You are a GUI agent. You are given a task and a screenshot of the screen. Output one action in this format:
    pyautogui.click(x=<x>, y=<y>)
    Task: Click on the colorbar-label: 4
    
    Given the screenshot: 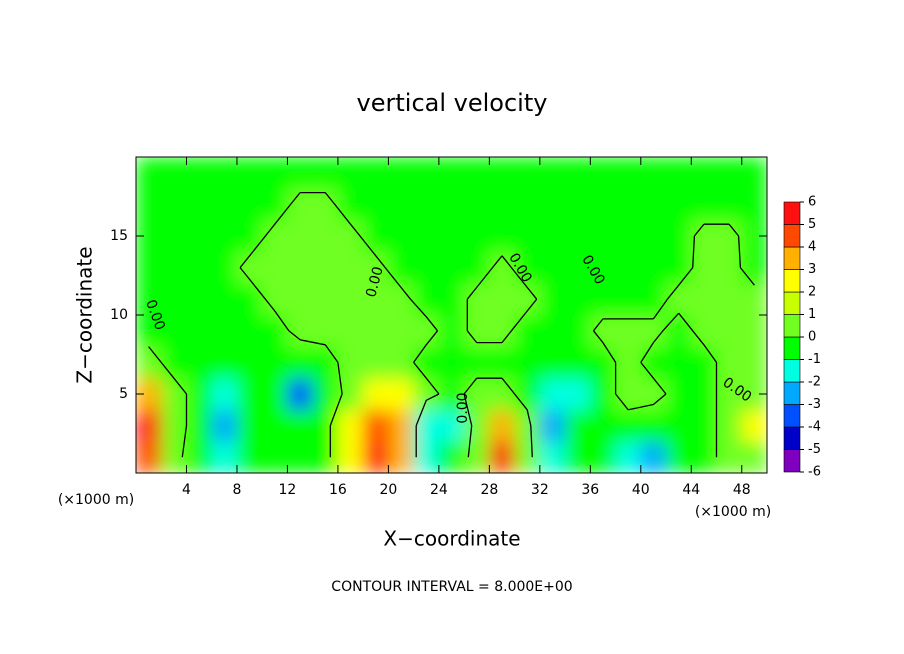 What is the action you would take?
    pyautogui.click(x=812, y=247)
    